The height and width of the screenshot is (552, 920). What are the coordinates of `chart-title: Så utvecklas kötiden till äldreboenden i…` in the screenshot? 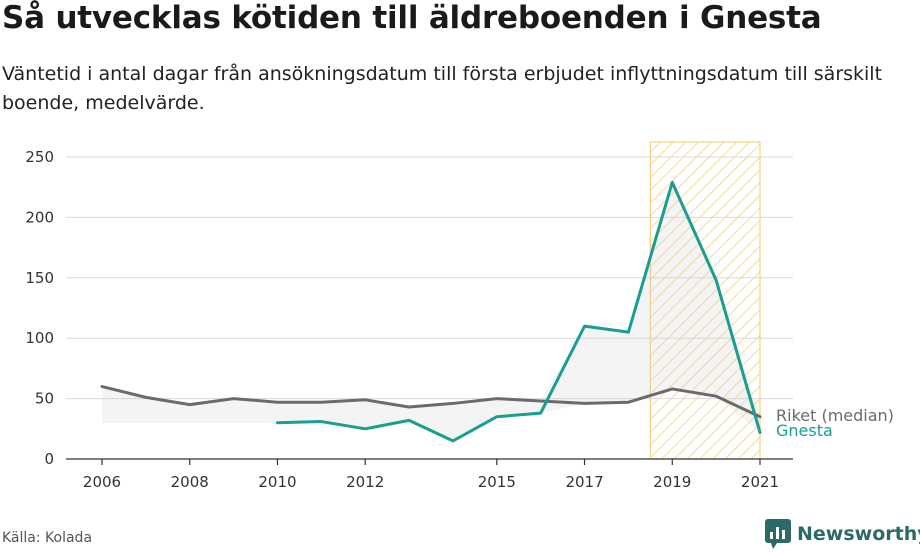 It's located at (412, 18).